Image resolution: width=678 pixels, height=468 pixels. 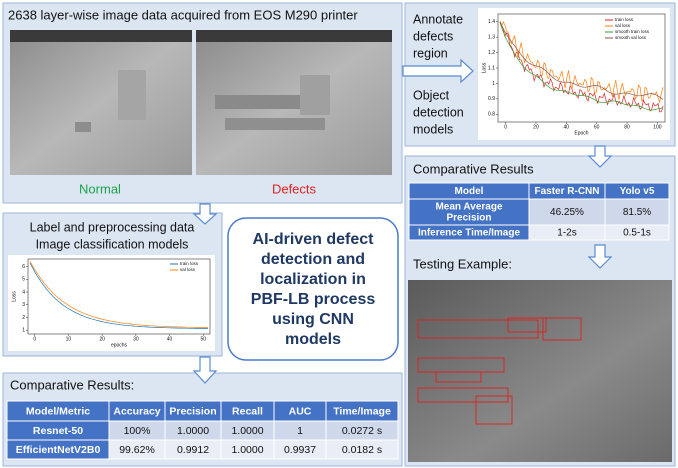 What do you see at coordinates (313, 299) in the screenshot?
I see `center-text: PBF-LB process` at bounding box center [313, 299].